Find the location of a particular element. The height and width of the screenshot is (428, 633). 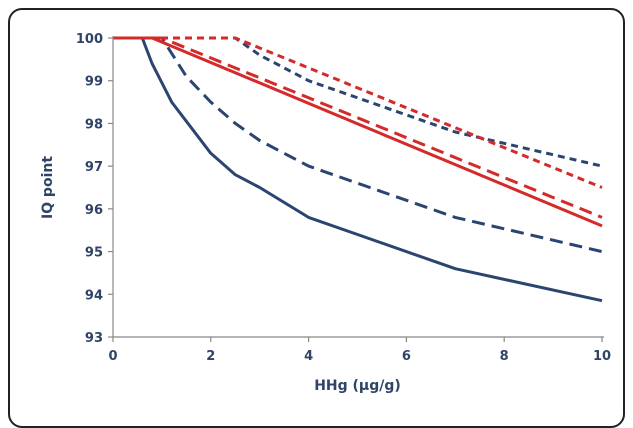

x-tick-label: 10 is located at coordinates (602, 356).